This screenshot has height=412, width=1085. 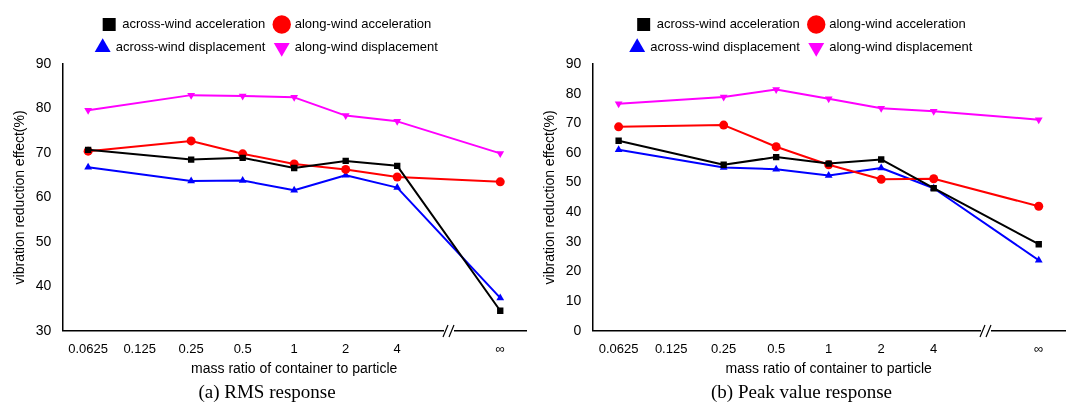 What do you see at coordinates (573, 270) in the screenshot?
I see `y-tick-label: 20` at bounding box center [573, 270].